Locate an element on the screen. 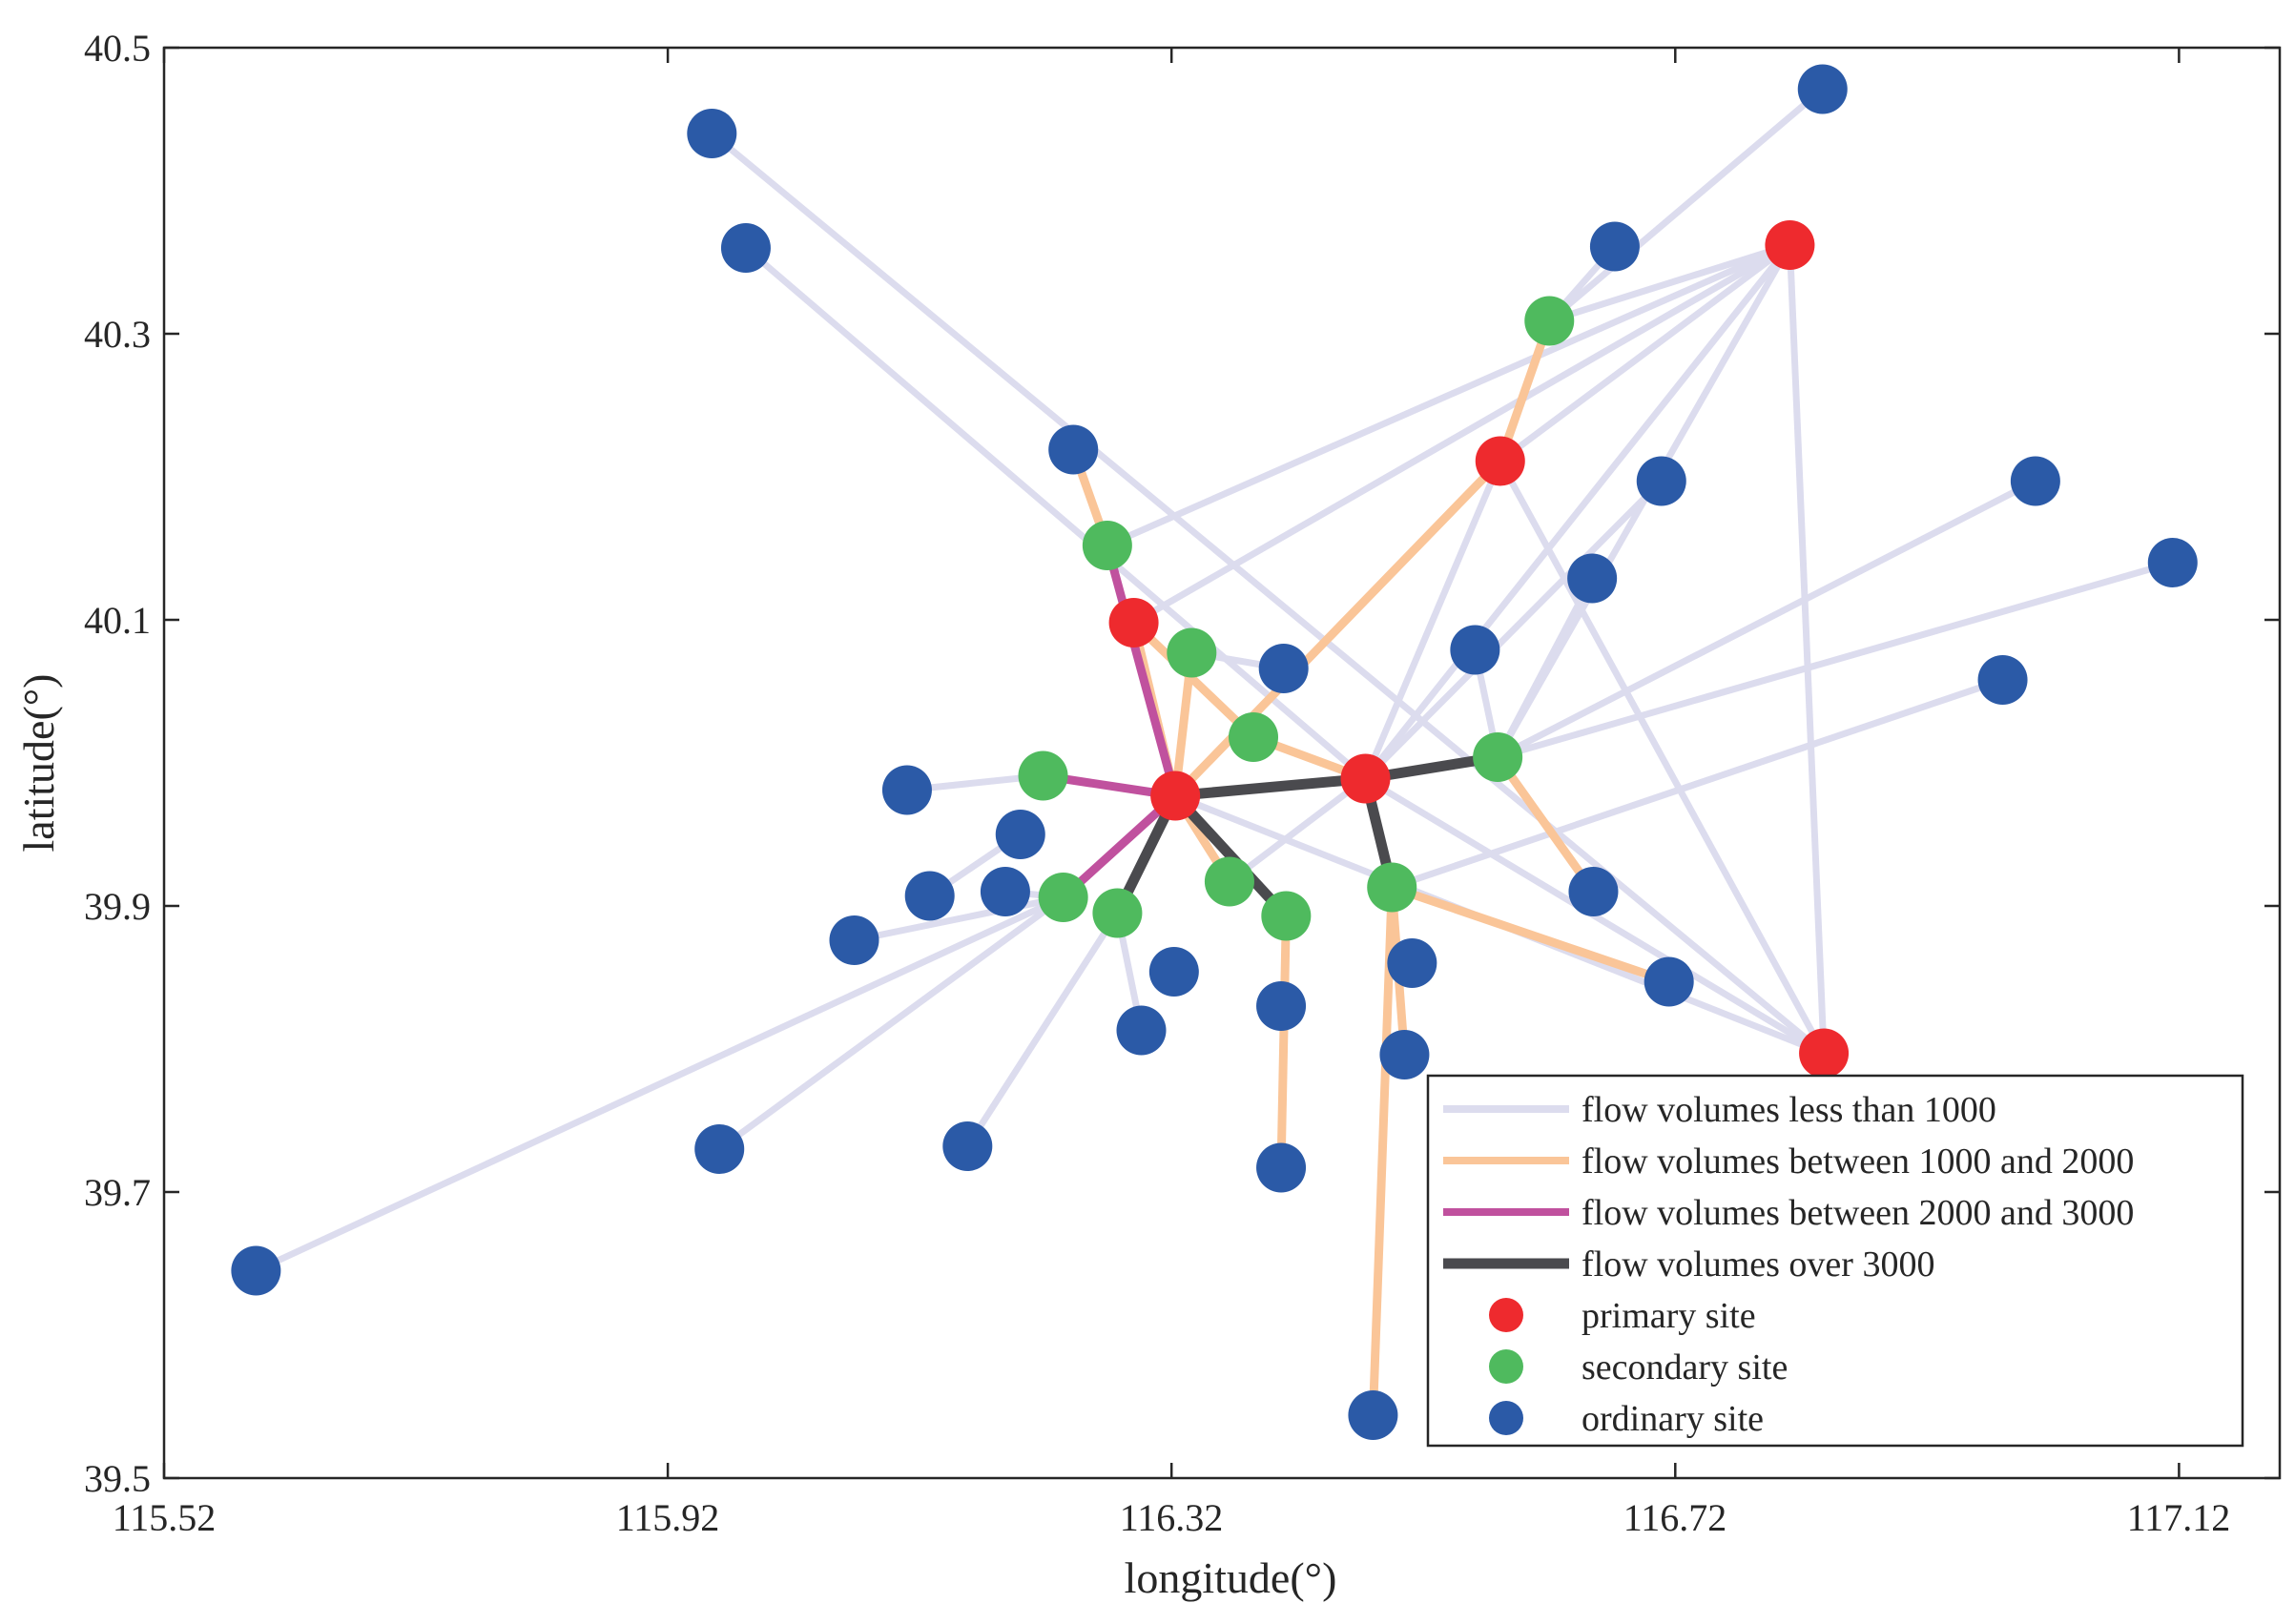 The image size is (2295, 1624). x-tick-label: 115.92 is located at coordinates (668, 1517).